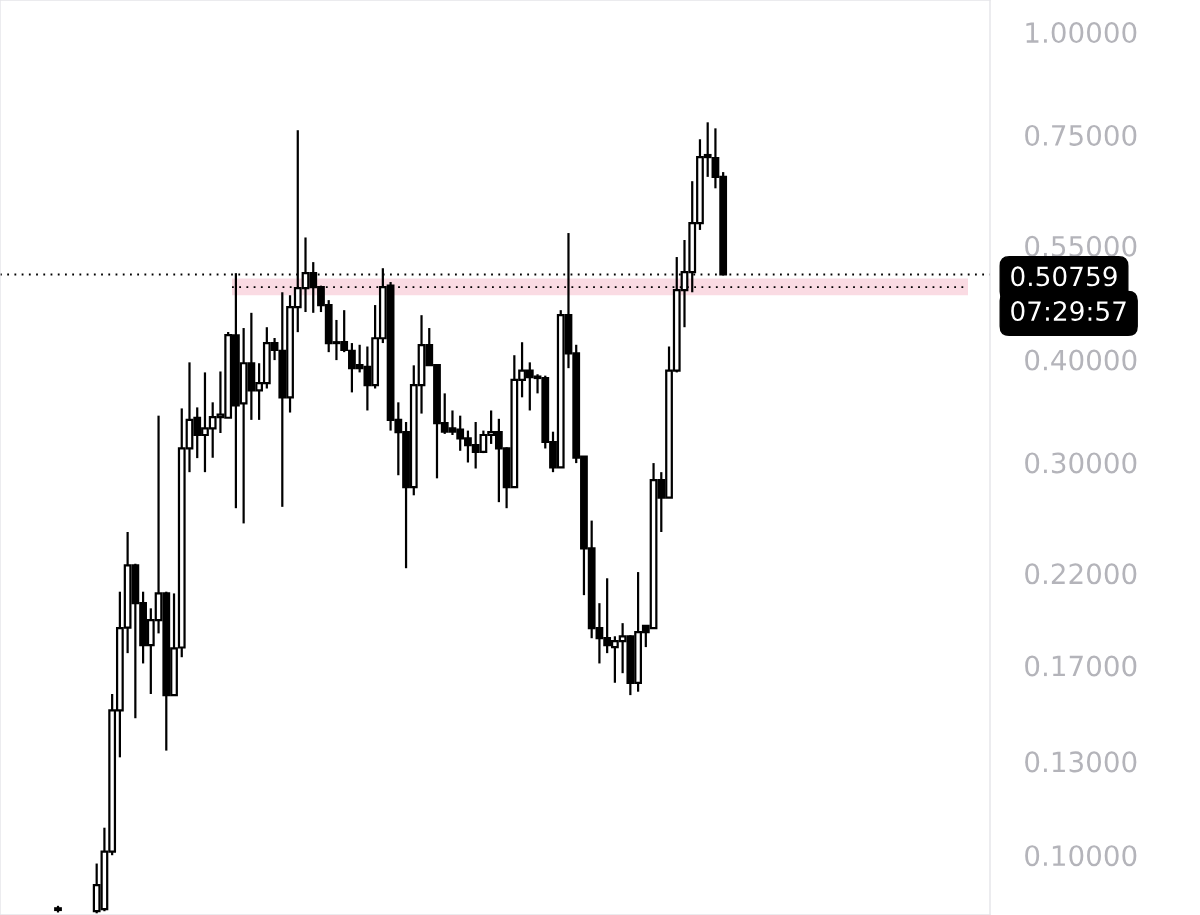 Image resolution: width=1200 pixels, height=915 pixels. Describe the element at coordinates (1064, 276) in the screenshot. I see `ref-line-label: 0.50759` at that location.